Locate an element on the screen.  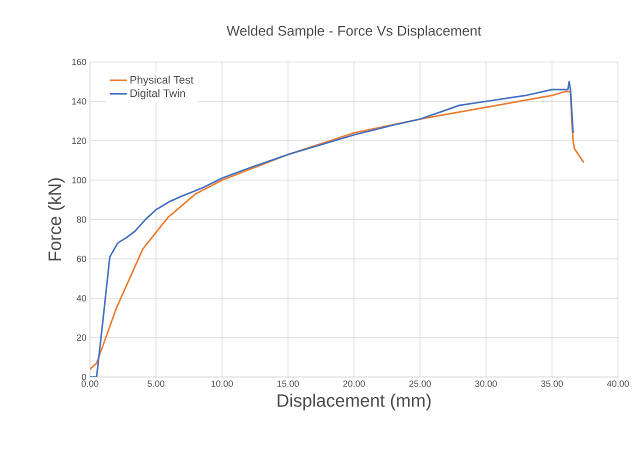
y-axis-title: Force (kN) is located at coordinates (56, 219).